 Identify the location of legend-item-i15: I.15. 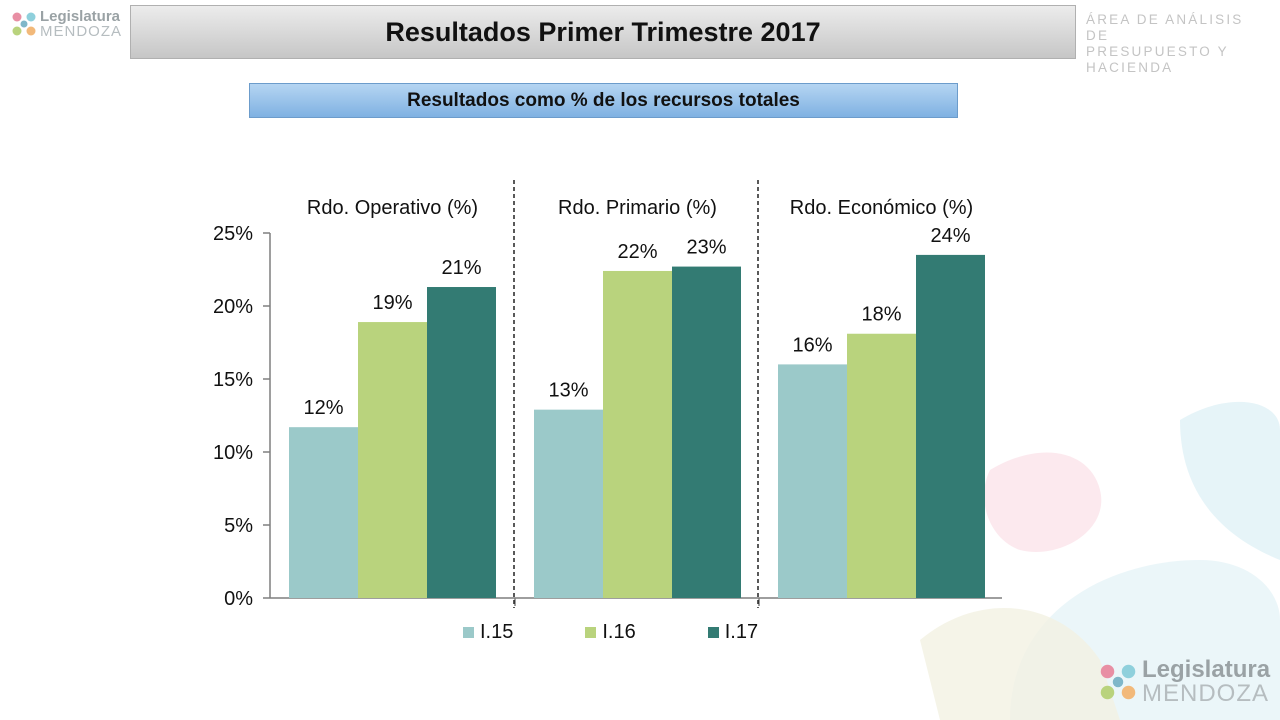
(488, 632).